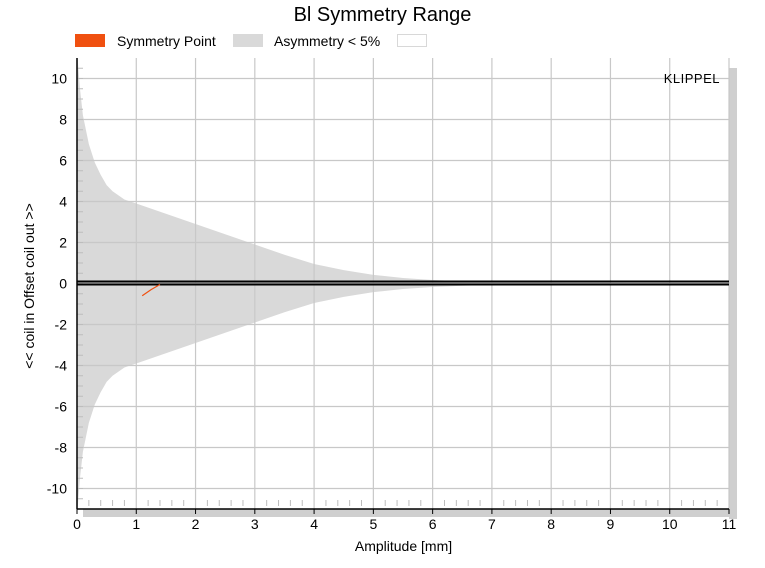  What do you see at coordinates (136, 524) in the screenshot?
I see `x-tick-label: 1` at bounding box center [136, 524].